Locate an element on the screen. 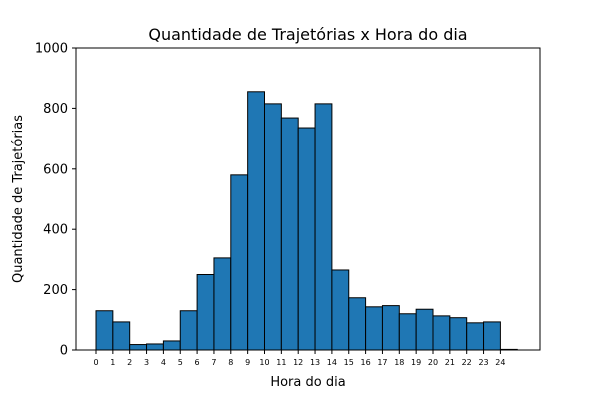 The height and width of the screenshot is (404, 600). x-tick-label-9: 9 is located at coordinates (247, 362).